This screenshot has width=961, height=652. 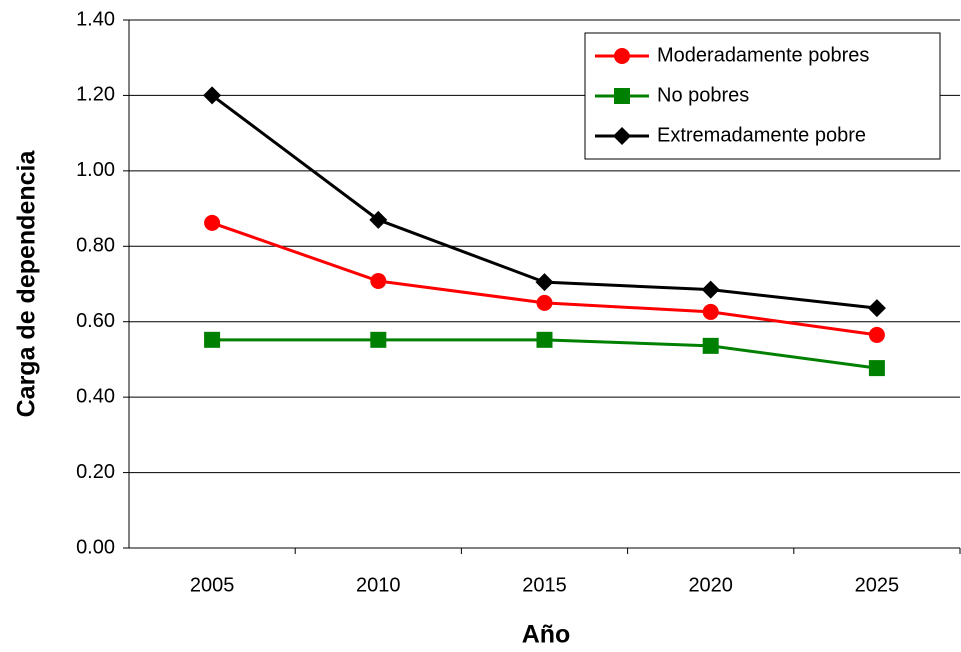 What do you see at coordinates (95, 396) in the screenshot?
I see `y-tick-label: 0.40` at bounding box center [95, 396].